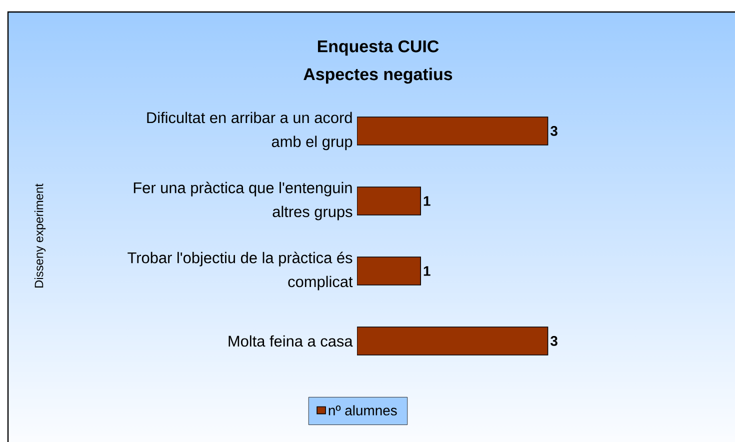 This screenshot has width=735, height=442. What do you see at coordinates (290, 341) in the screenshot?
I see `y-tick-label: Molta feina a casa` at bounding box center [290, 341].